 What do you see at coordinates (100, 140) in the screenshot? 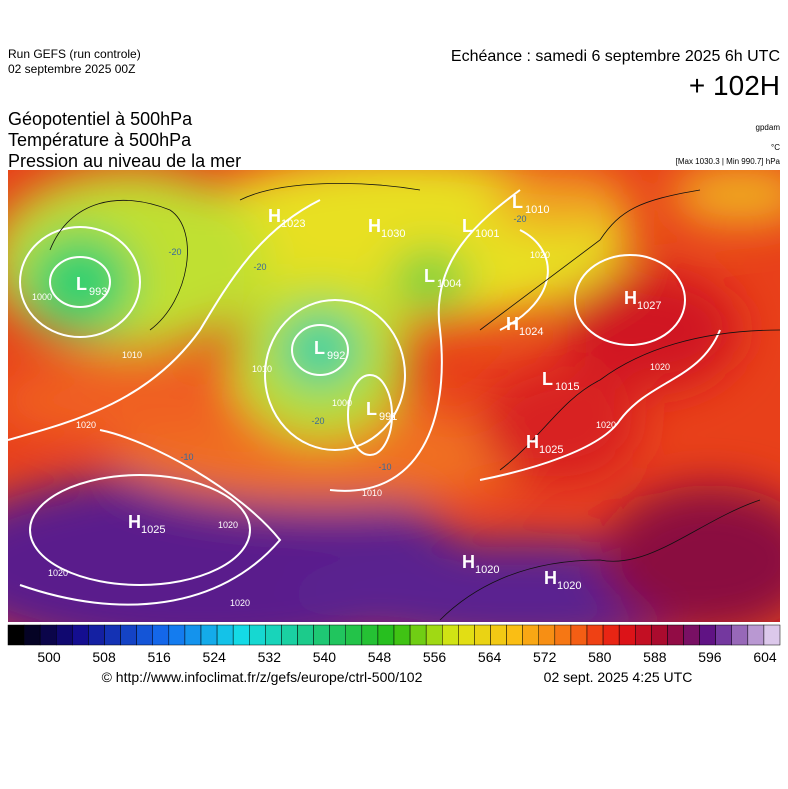
I see `field: Température à 500hPa` at bounding box center [100, 140].